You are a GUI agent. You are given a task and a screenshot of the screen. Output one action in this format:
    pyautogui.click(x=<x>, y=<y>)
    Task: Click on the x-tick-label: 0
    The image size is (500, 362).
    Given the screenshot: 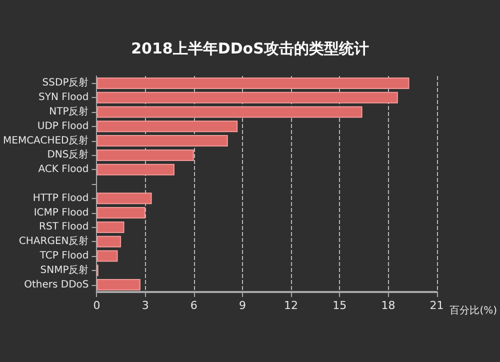 What is the action you would take?
    pyautogui.click(x=96, y=305)
    